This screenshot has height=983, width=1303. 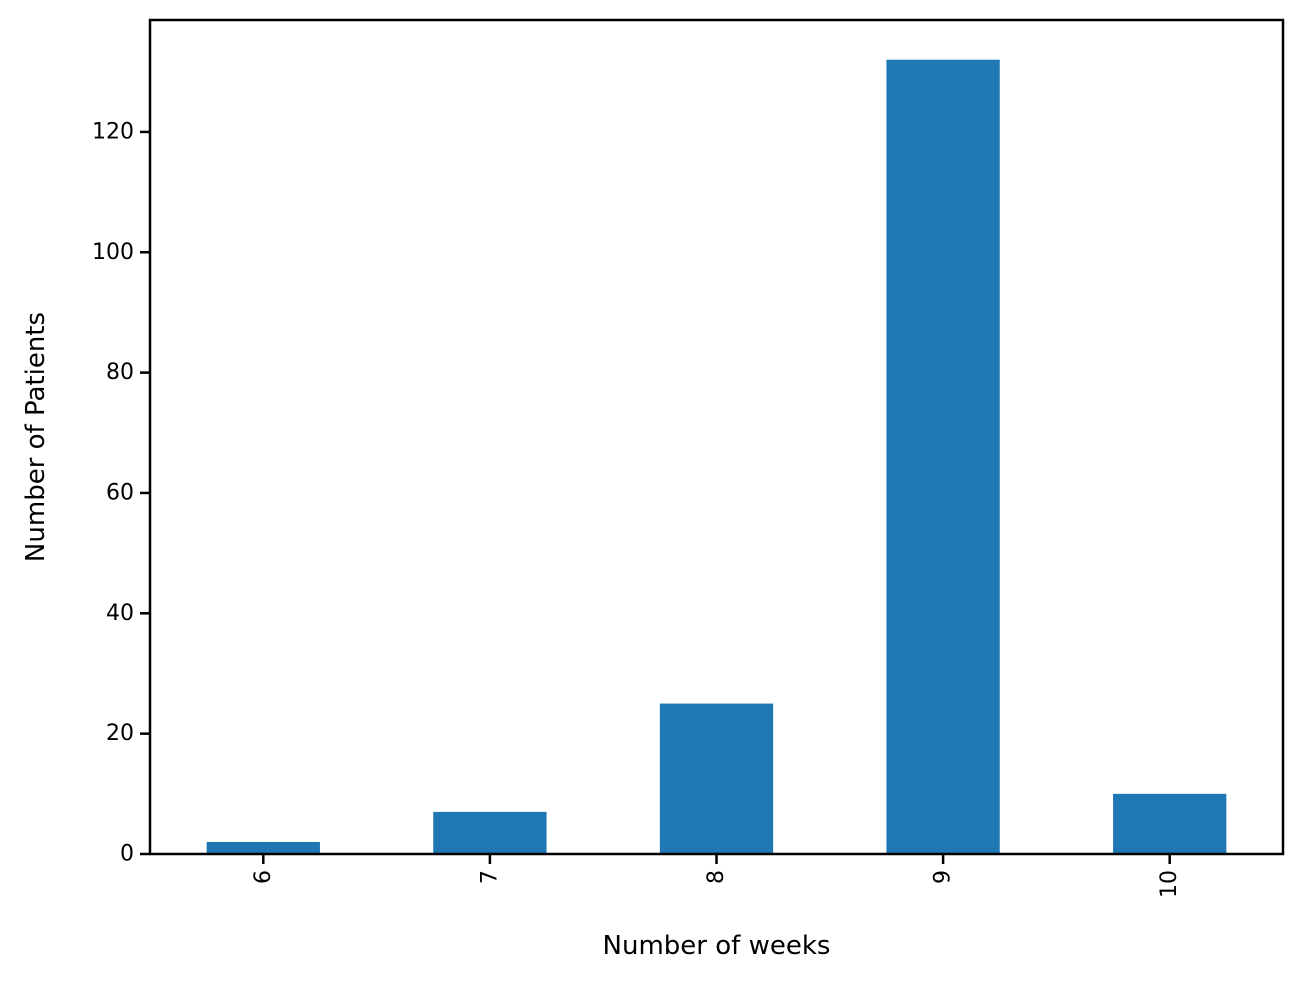 I want to click on y-axis-label: Number of Patients, so click(x=36, y=437).